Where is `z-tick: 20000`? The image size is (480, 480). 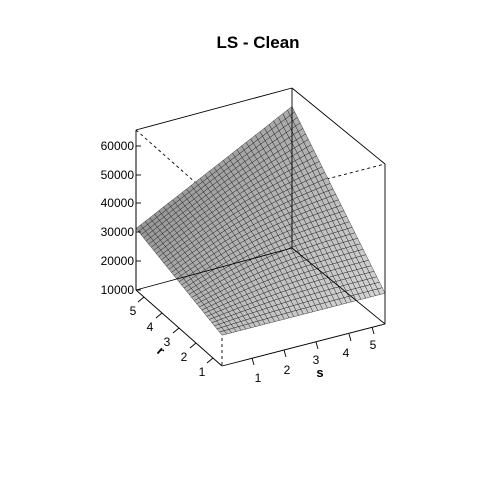 z-tick: 20000 is located at coordinates (121, 261).